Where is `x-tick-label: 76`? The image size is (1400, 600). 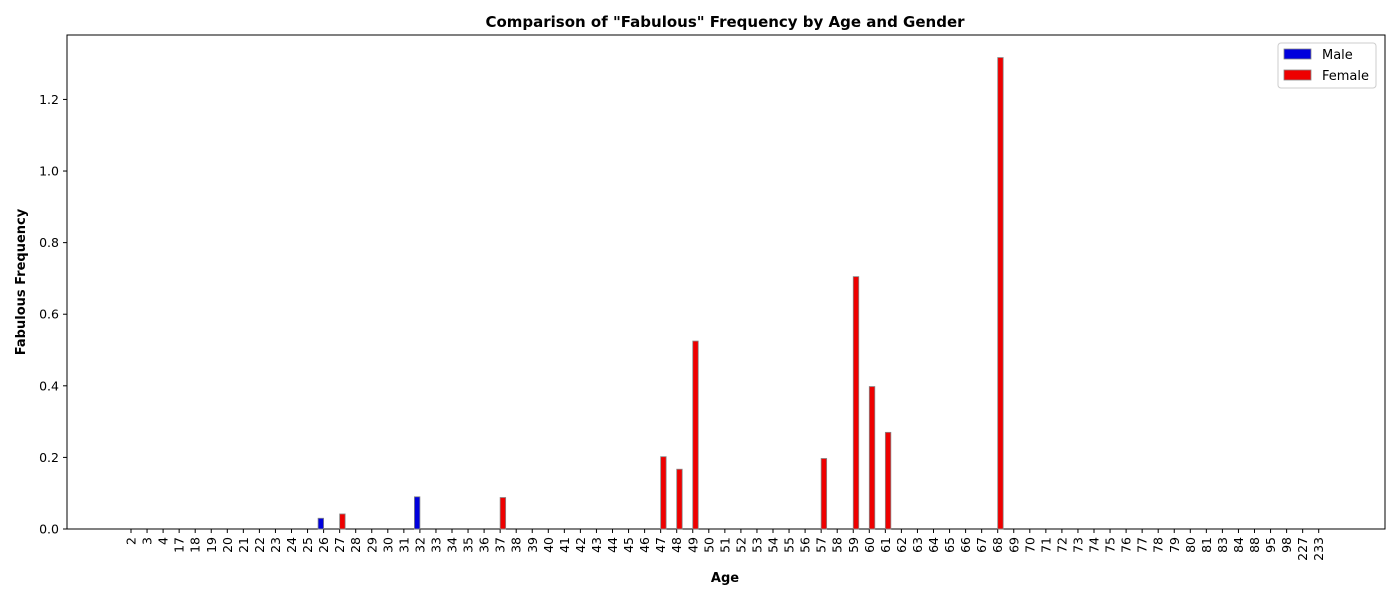 x-tick-label: 76 is located at coordinates (1126, 545).